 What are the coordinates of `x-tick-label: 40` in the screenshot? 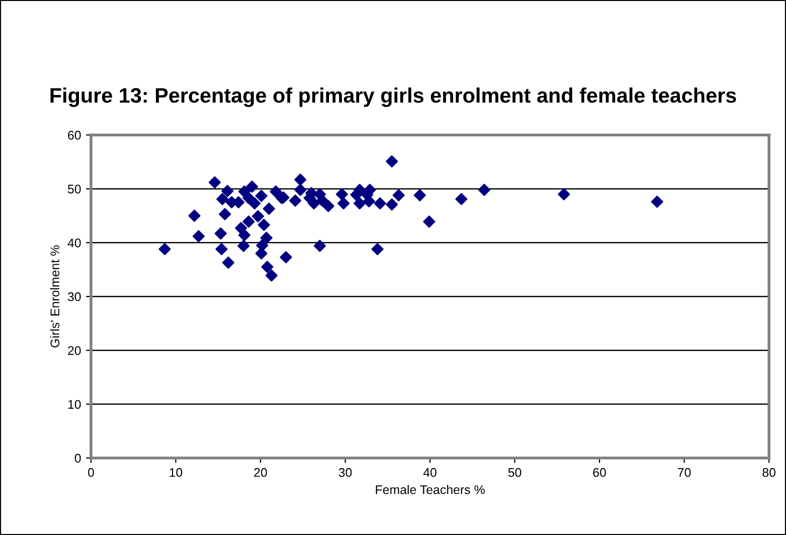 It's located at (429, 472).